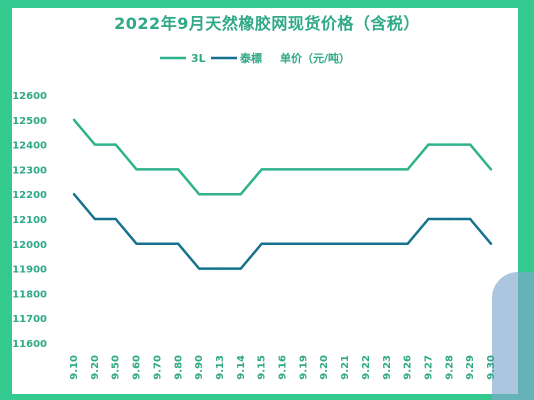 This screenshot has height=400, width=534. I want to click on legend-label-taibiao: 泰標, so click(250, 58).